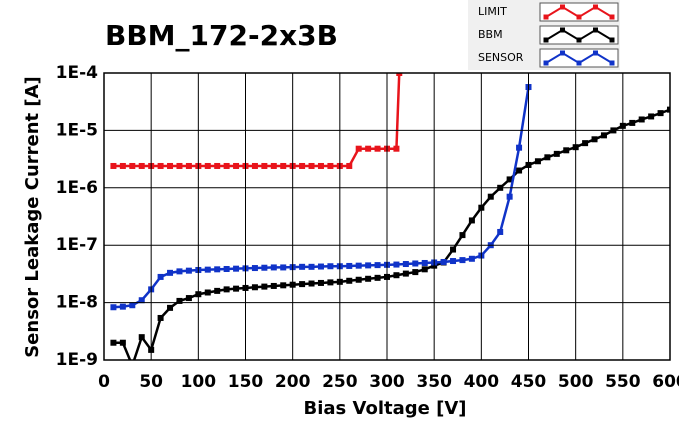  I want to click on y-tick-label: 1E-9, so click(77, 360).